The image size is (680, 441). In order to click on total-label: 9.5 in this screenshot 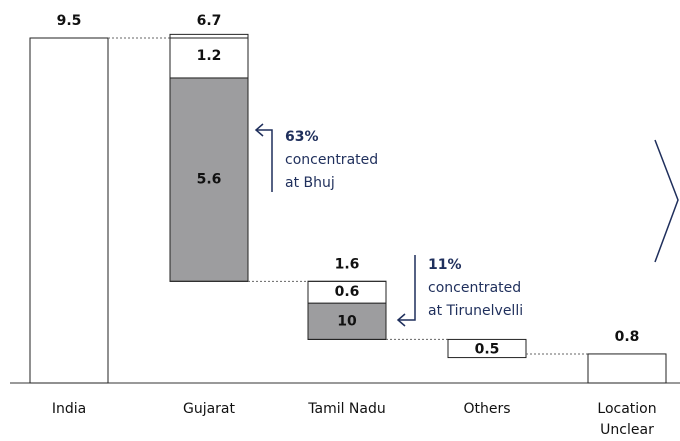, I will do `click(69, 21)`.